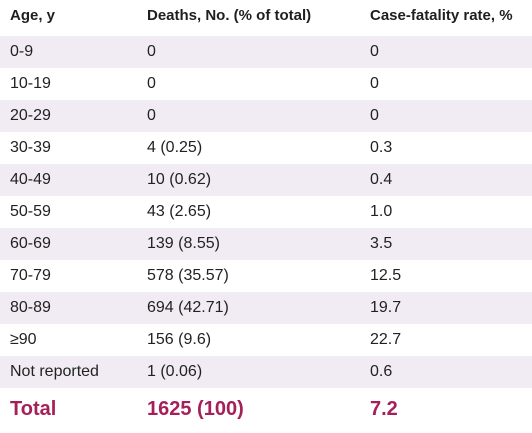  What do you see at coordinates (30, 115) in the screenshot?
I see `age-cell: 20-29` at bounding box center [30, 115].